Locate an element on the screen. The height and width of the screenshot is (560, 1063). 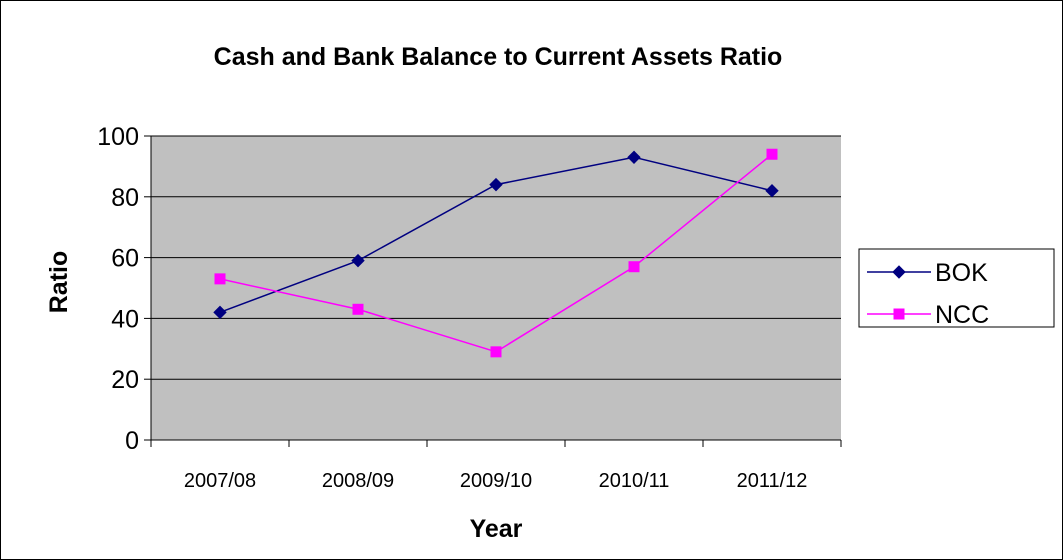
legend: BOK NCC is located at coordinates (956, 288).